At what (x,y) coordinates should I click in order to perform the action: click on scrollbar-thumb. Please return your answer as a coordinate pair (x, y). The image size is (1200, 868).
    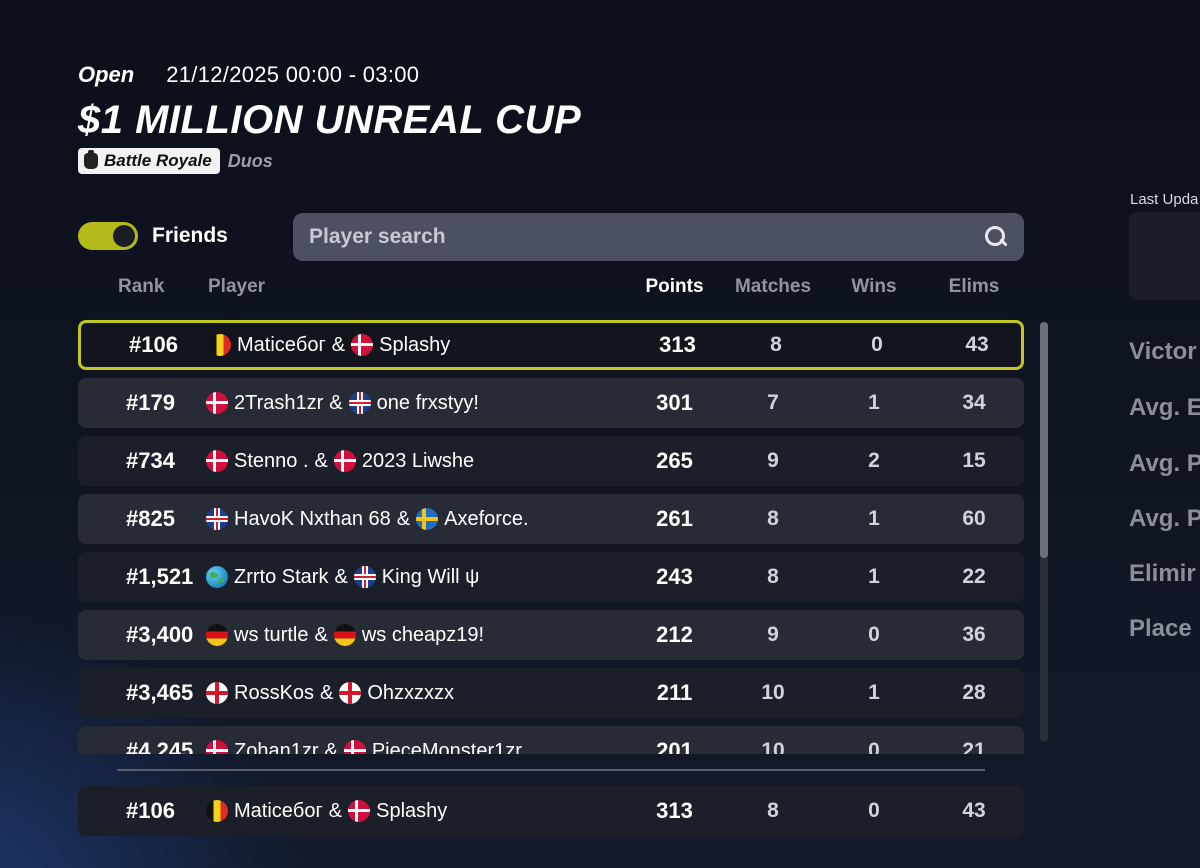
    Looking at the image, I should click on (1044, 440).